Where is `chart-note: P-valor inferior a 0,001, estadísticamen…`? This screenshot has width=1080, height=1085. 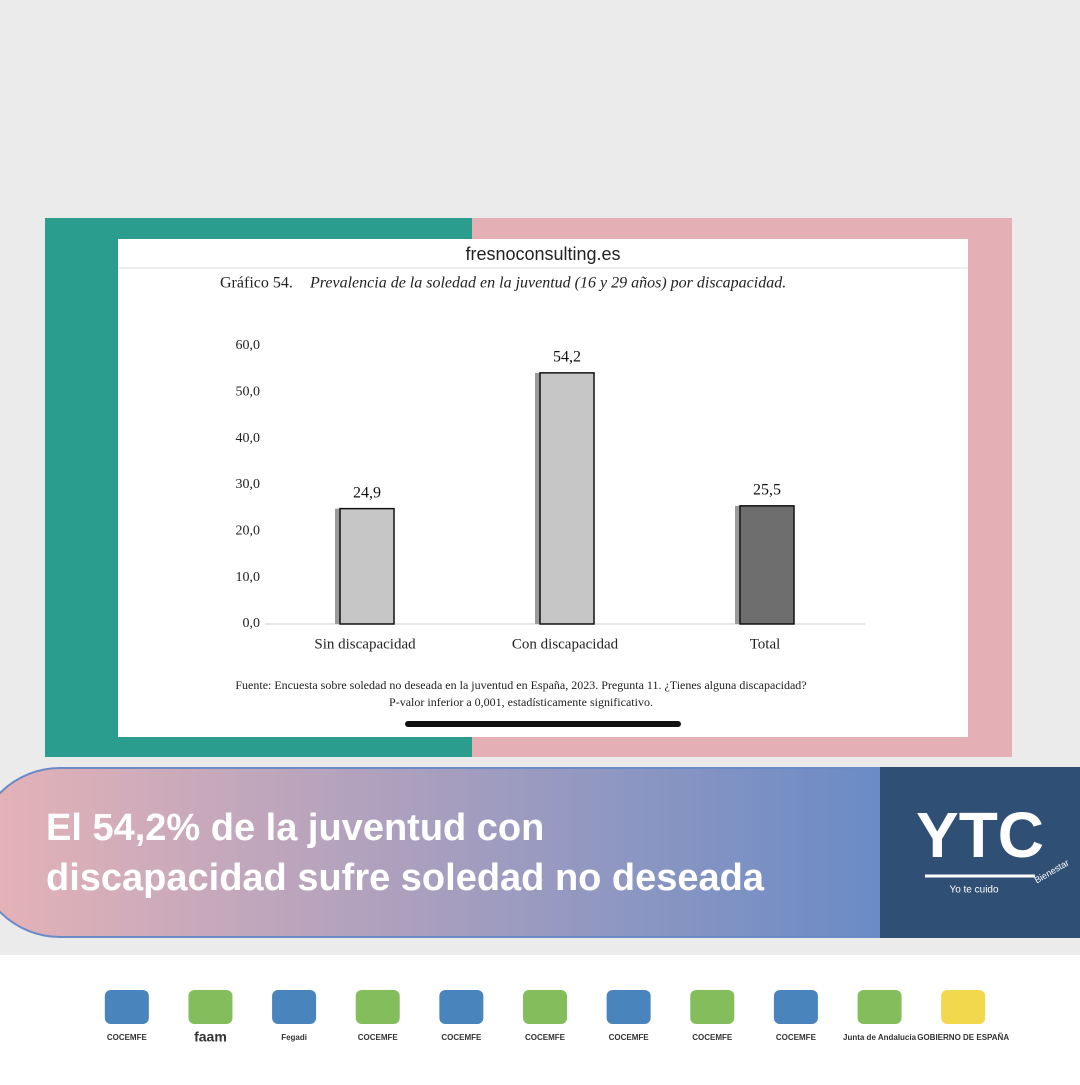 chart-note: P-valor inferior a 0,001, estadísticamen… is located at coordinates (521, 702).